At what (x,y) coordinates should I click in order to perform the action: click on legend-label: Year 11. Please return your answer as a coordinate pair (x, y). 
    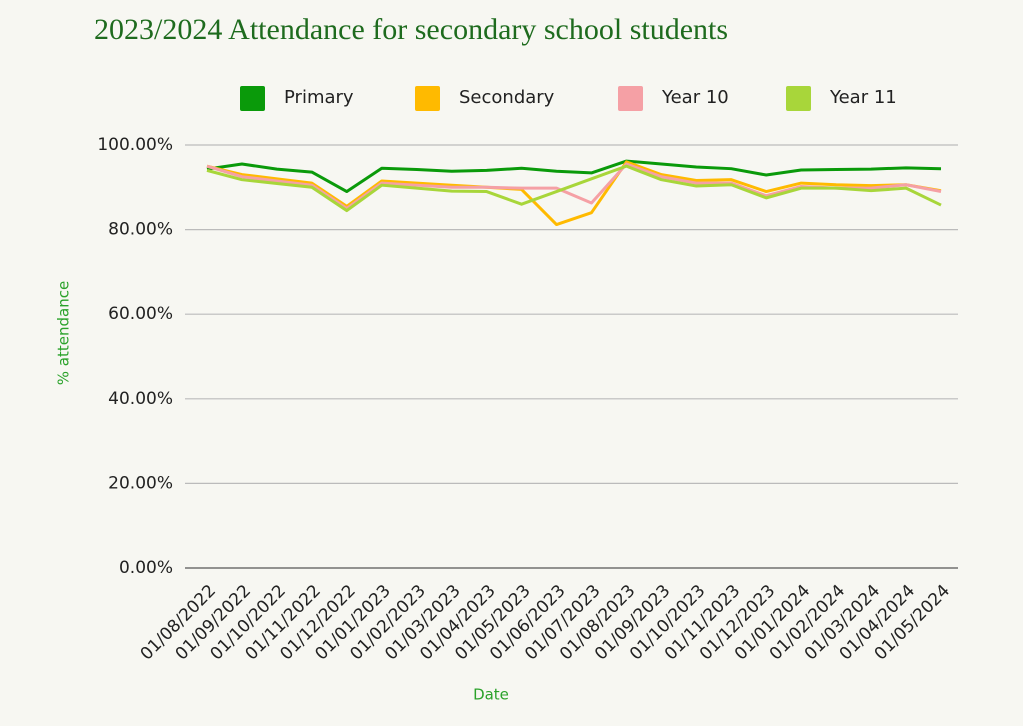
    Looking at the image, I should click on (863, 97).